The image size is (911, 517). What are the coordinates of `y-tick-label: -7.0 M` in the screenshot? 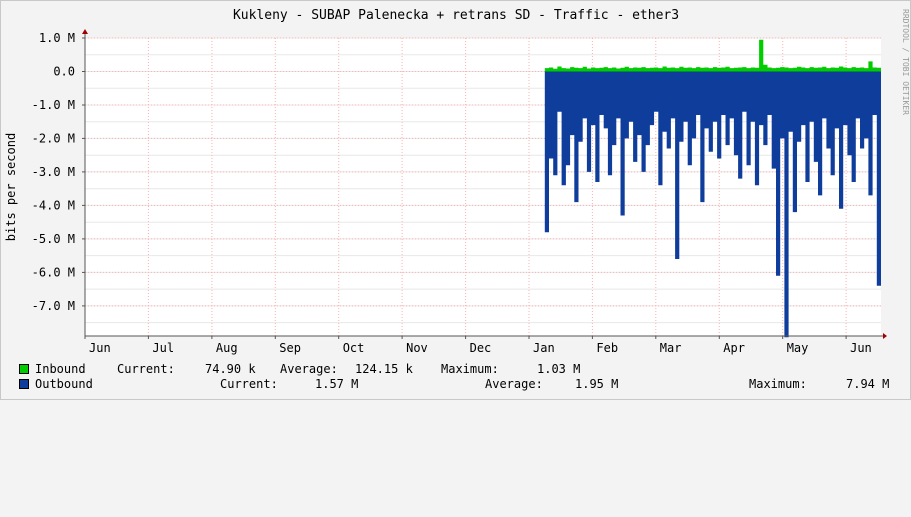 It's located at (53, 306).